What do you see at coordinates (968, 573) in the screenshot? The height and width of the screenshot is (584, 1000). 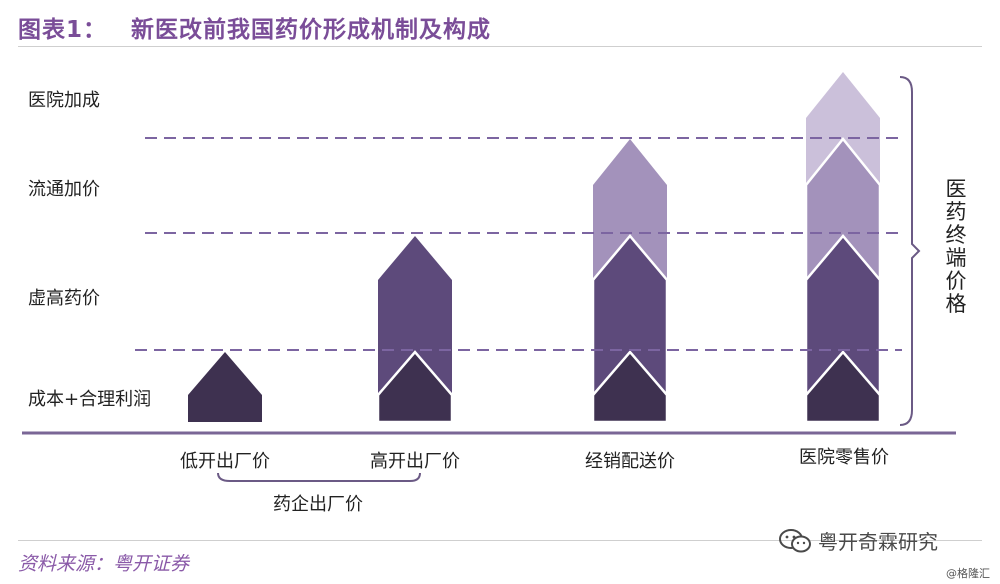 I see `credit-text: @格隆汇` at bounding box center [968, 573].